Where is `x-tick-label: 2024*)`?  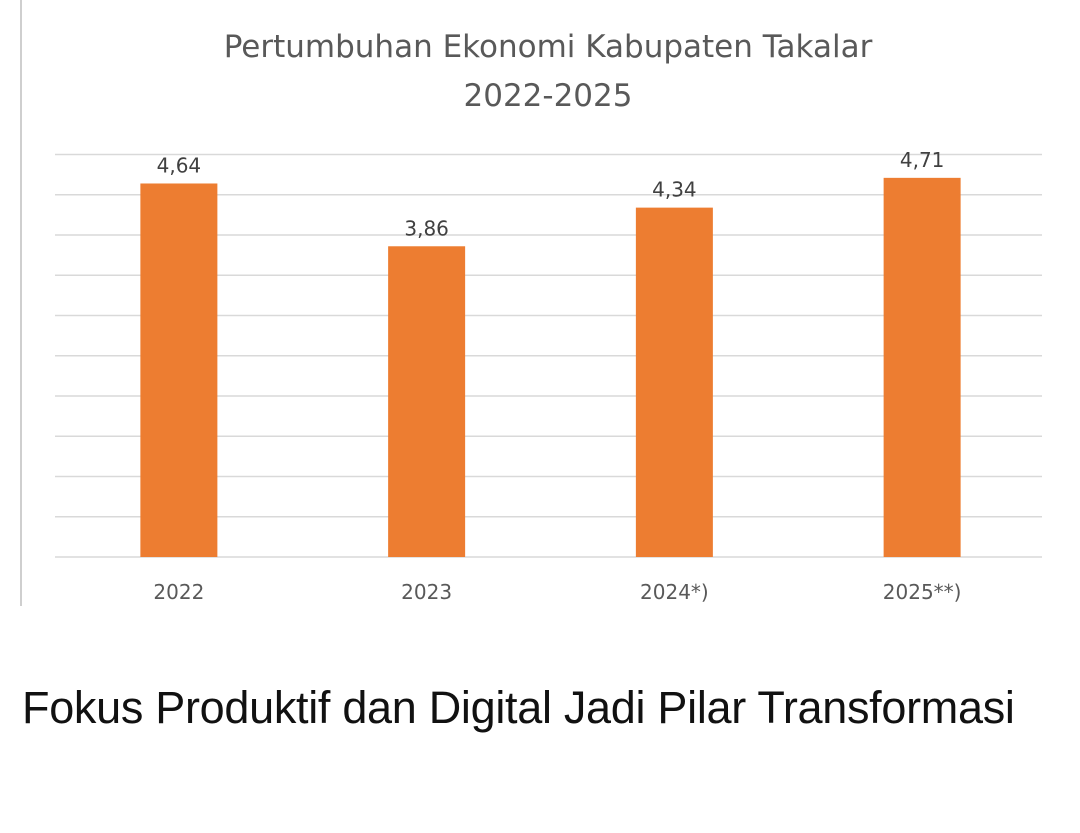 x-tick-label: 2024*) is located at coordinates (674, 592).